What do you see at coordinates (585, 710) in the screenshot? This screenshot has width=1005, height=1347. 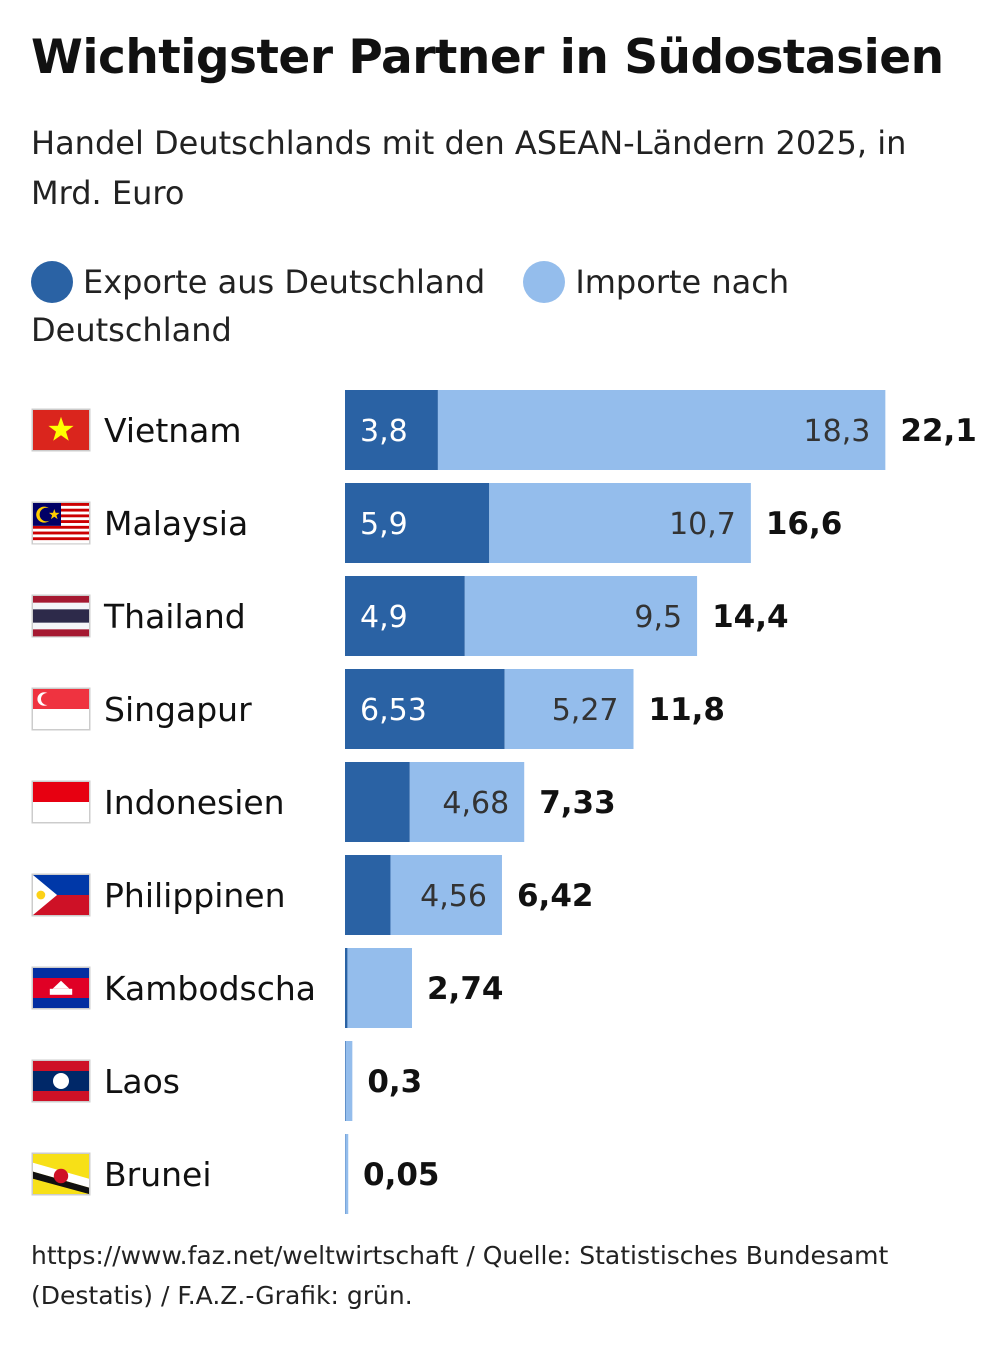 I see `import-value-label-3: 5,27` at bounding box center [585, 710].